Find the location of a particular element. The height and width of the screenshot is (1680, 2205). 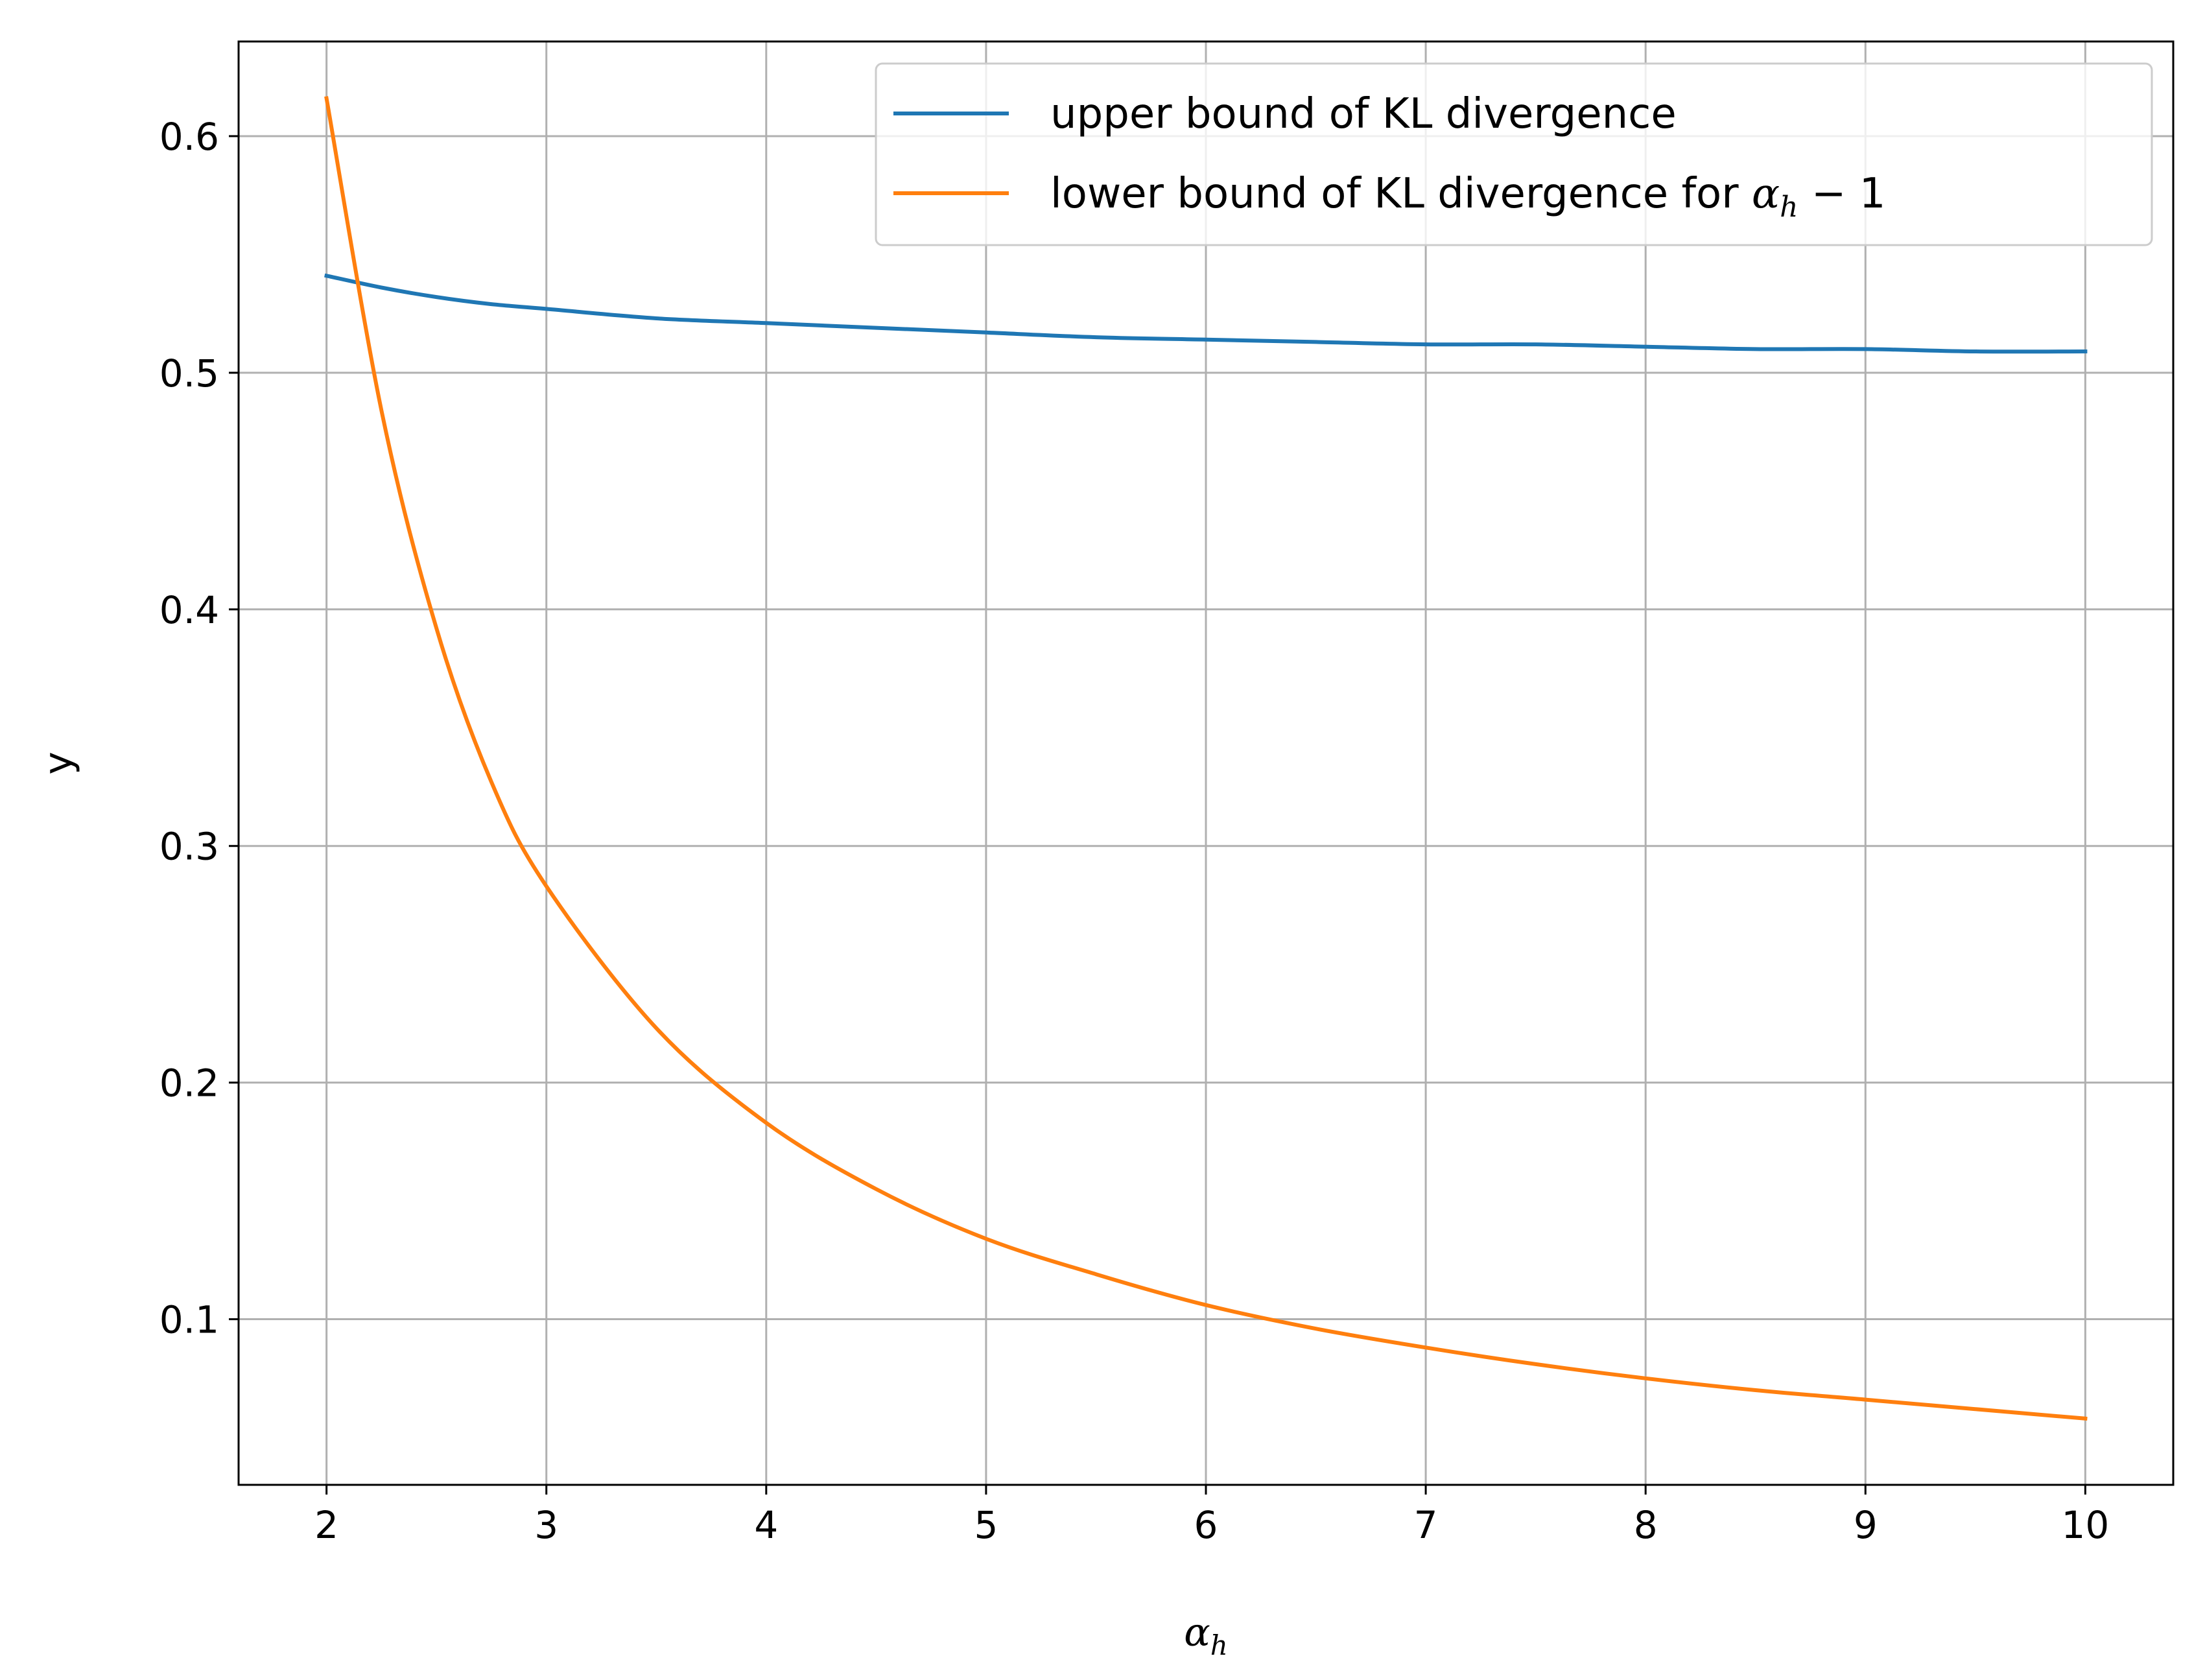

legend-box is located at coordinates (1514, 154).